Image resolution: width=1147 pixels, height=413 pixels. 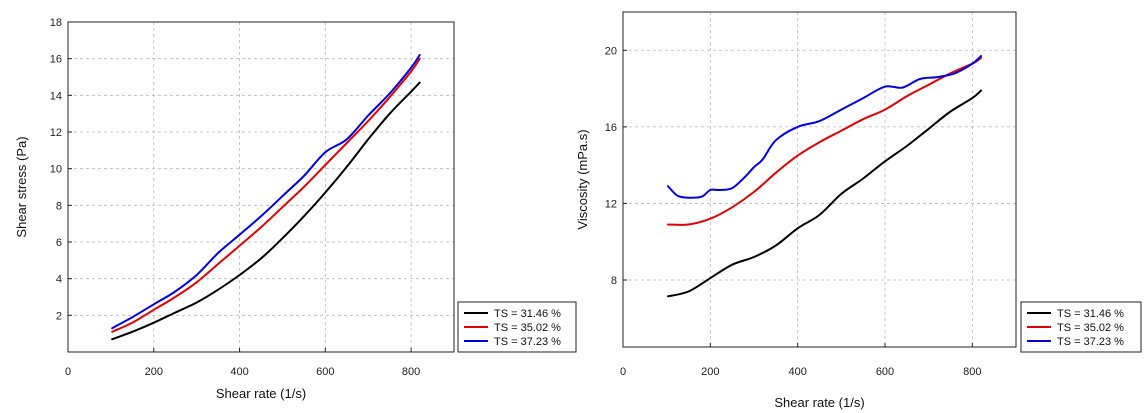 What do you see at coordinates (21, 186) in the screenshot?
I see `y-axis-title: Shear stress (Pa)` at bounding box center [21, 186].